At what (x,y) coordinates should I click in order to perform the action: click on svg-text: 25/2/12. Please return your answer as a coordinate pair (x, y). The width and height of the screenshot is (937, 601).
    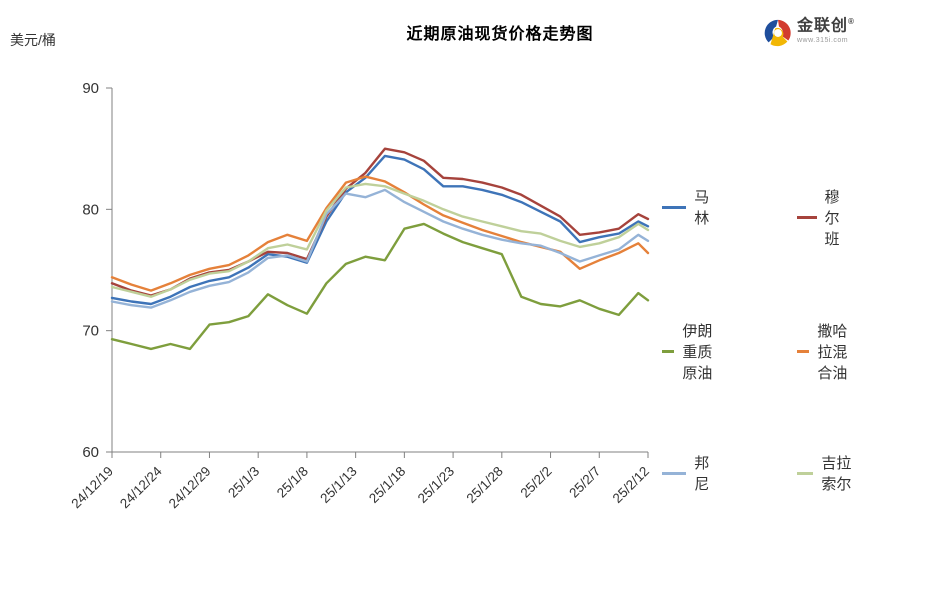
    Looking at the image, I should click on (631, 485).